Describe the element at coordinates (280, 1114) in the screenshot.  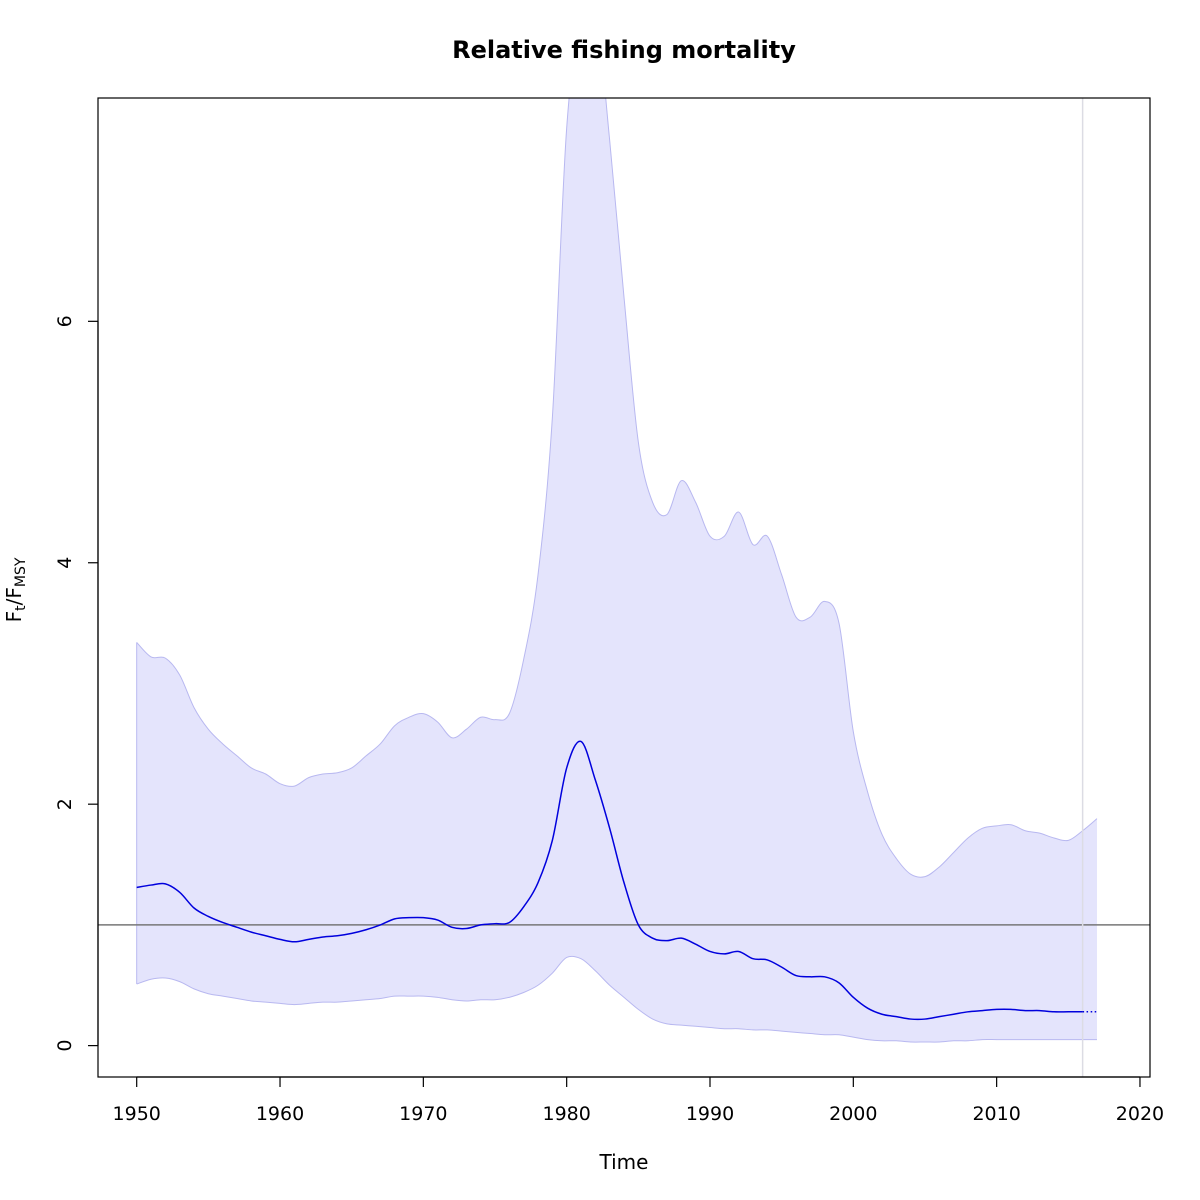
I see `x-tick-label-1960: 1960` at that location.